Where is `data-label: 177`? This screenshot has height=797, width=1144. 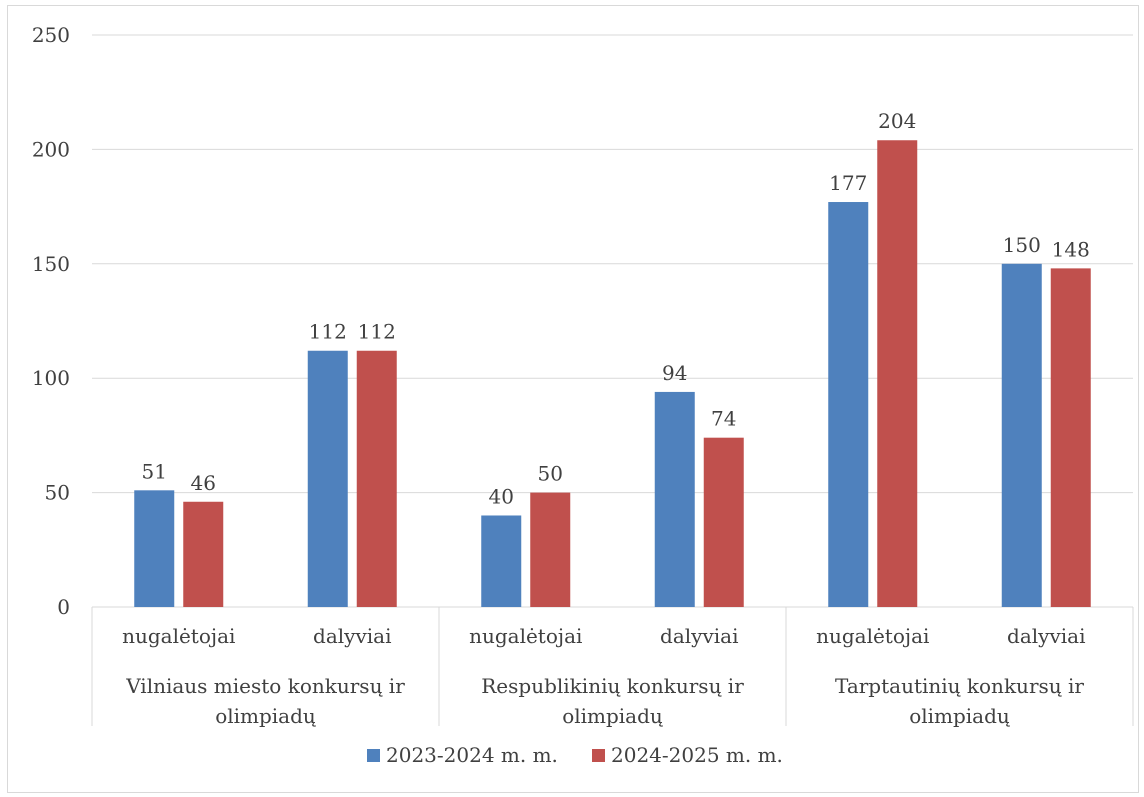
data-label: 177 is located at coordinates (848, 183).